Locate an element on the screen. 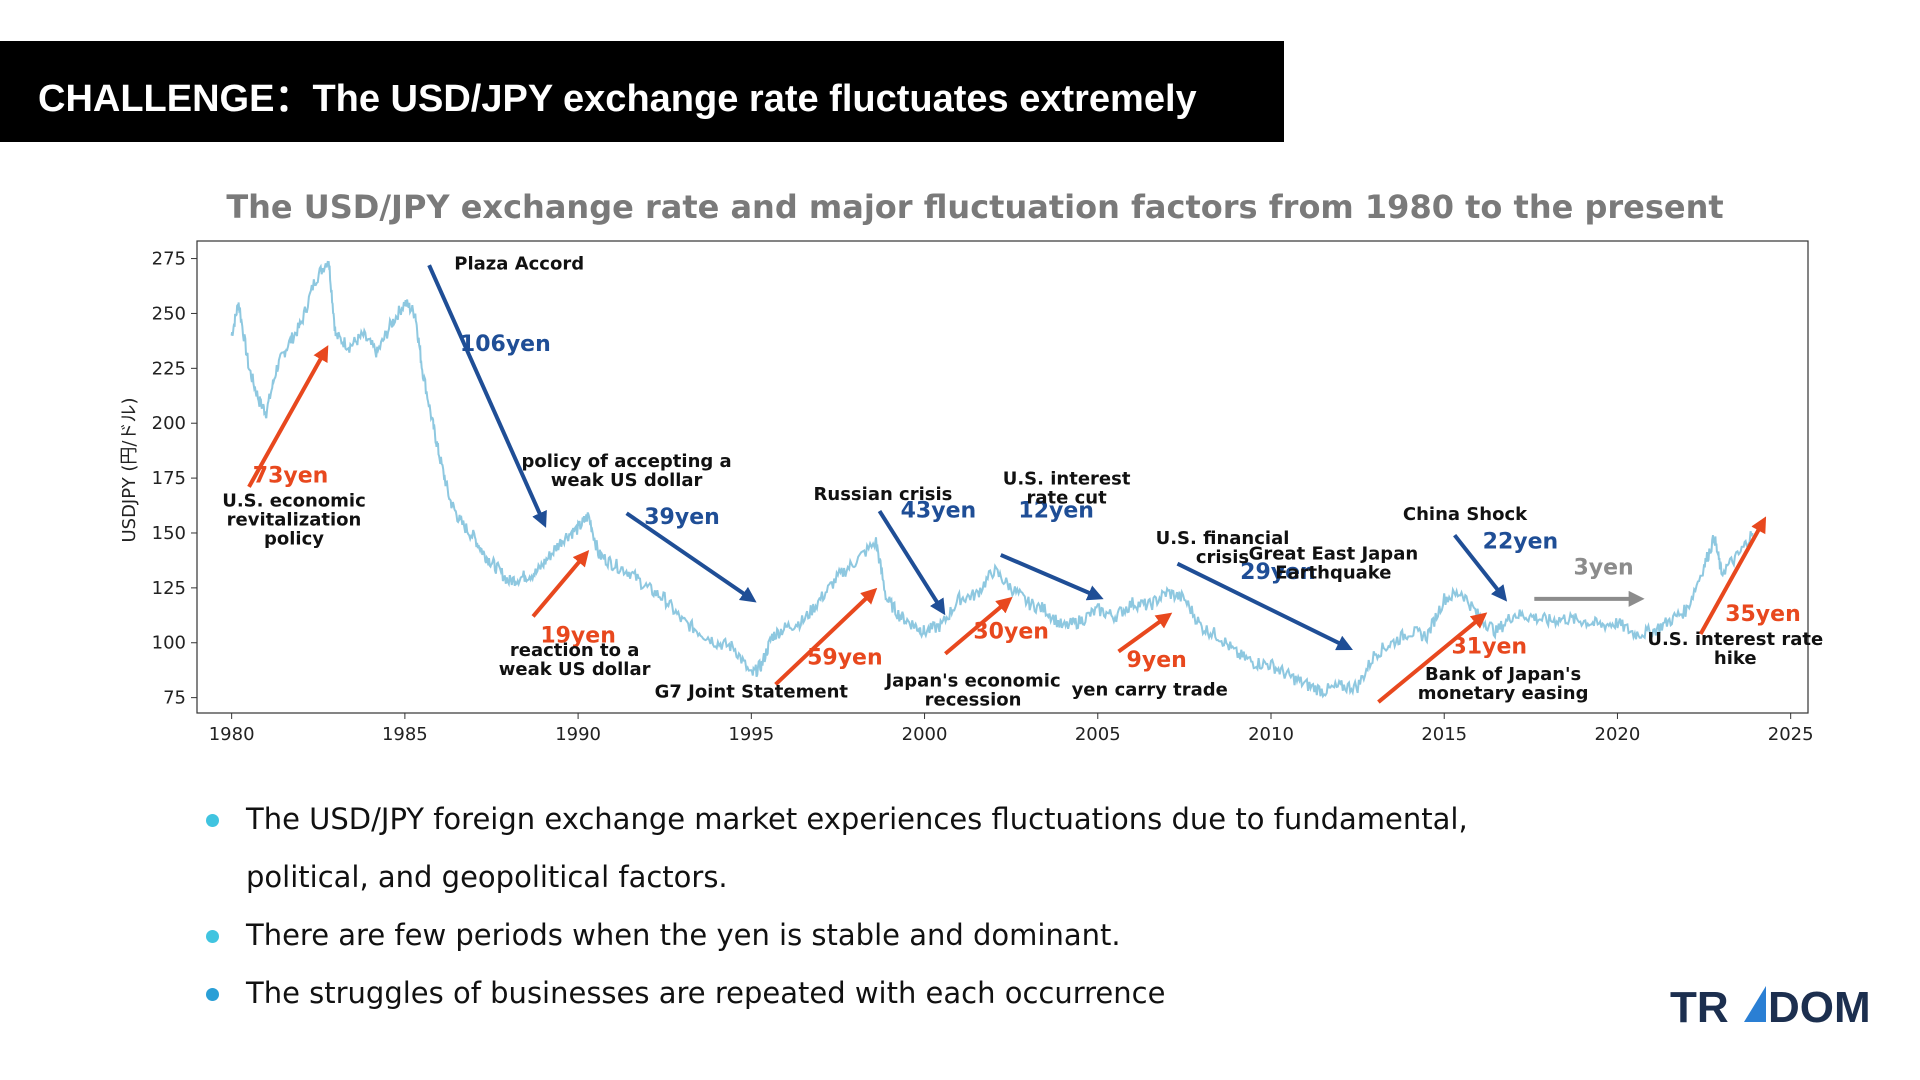 The width and height of the screenshot is (1920, 1080). tradom-logo: TR DOM is located at coordinates (1770, 1006).